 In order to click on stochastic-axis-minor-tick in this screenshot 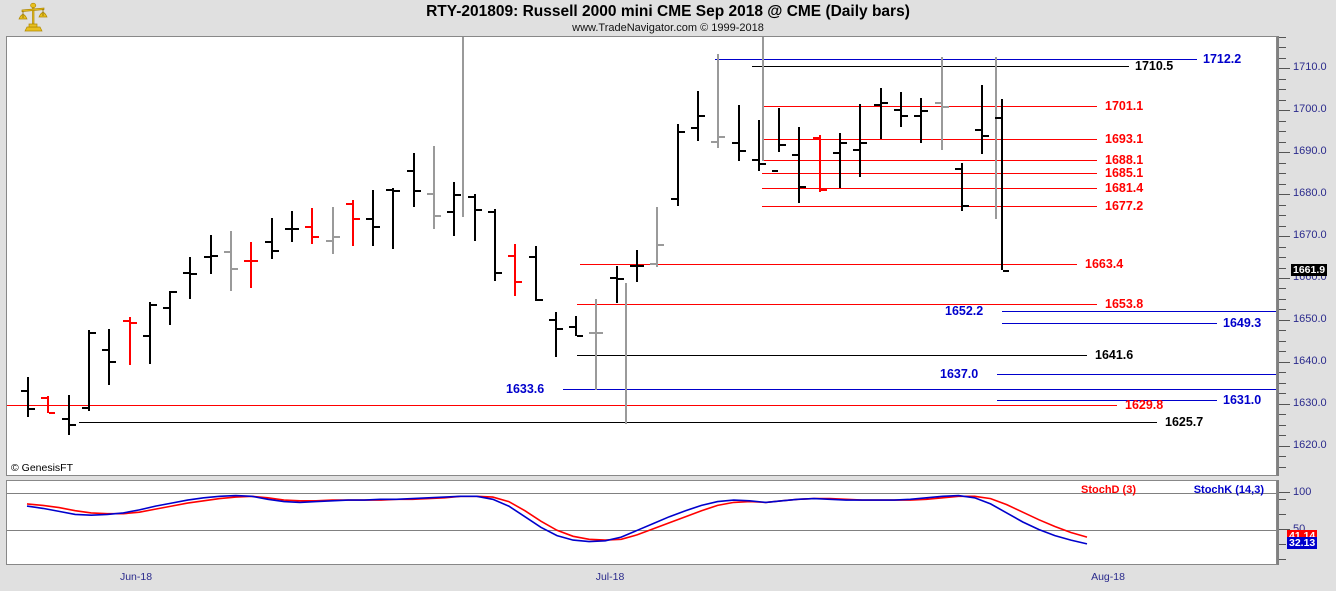, I will do `click(1282, 515)`.